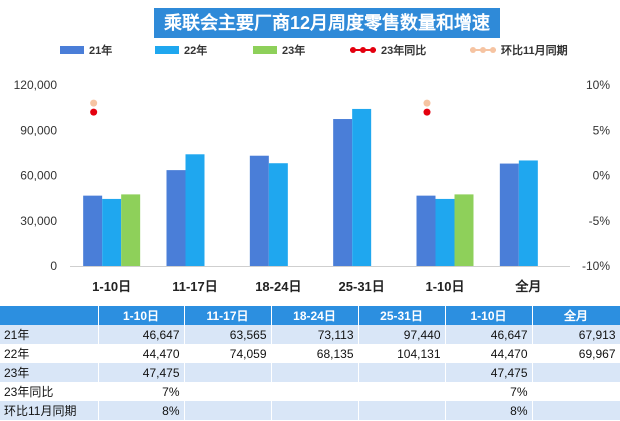  I want to click on x-tick-label: 11-17日, so click(195, 286).